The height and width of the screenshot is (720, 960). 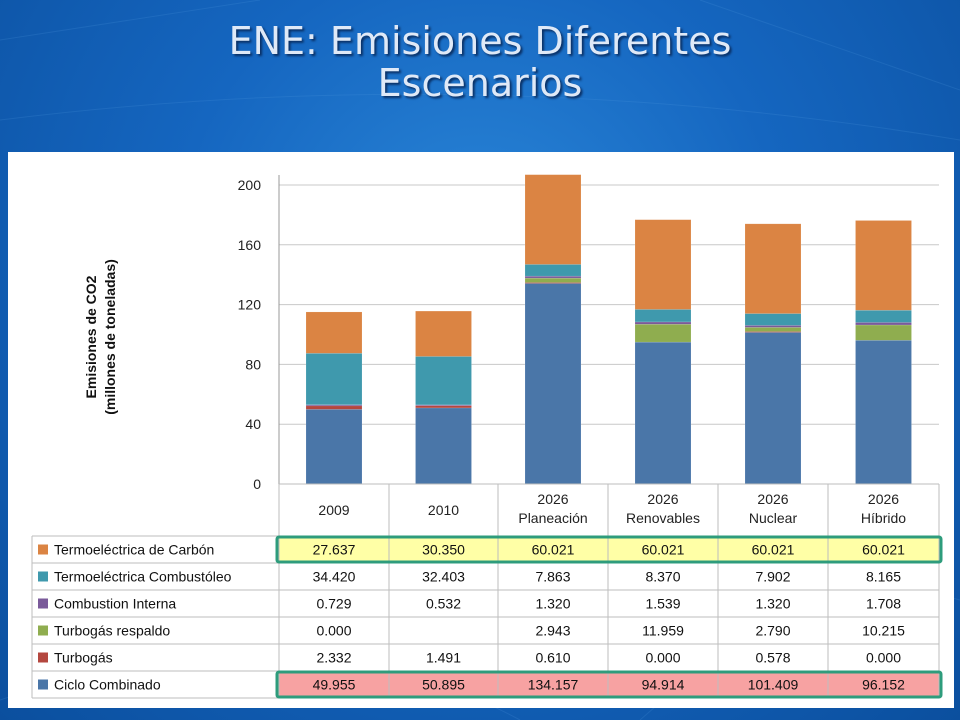 I want to click on legend-key-turbogas-respaldo, so click(x=43, y=630).